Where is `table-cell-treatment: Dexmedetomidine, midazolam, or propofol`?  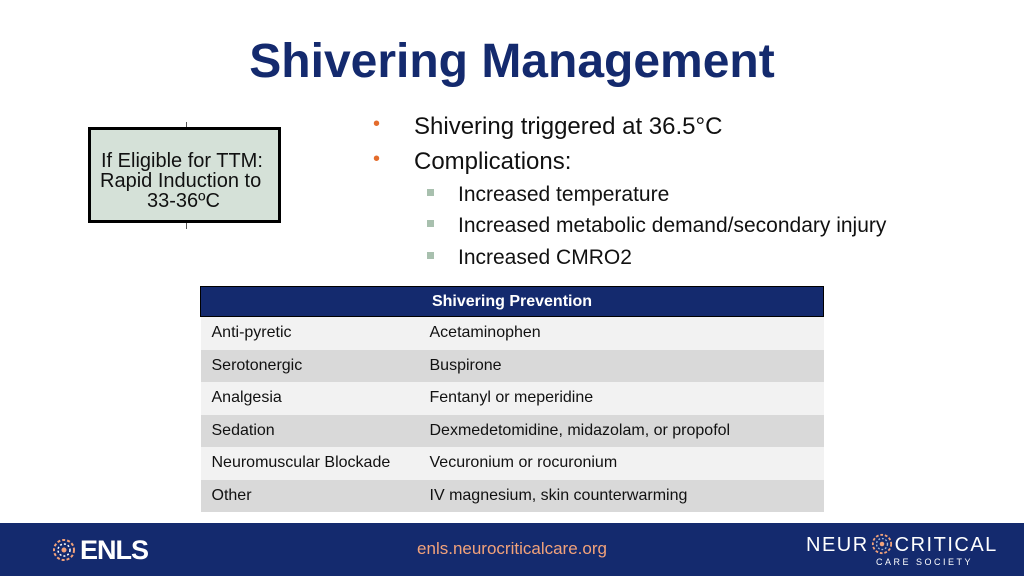
table-cell-treatment: Dexmedetomidine, midazolam, or propofol is located at coordinates (621, 430).